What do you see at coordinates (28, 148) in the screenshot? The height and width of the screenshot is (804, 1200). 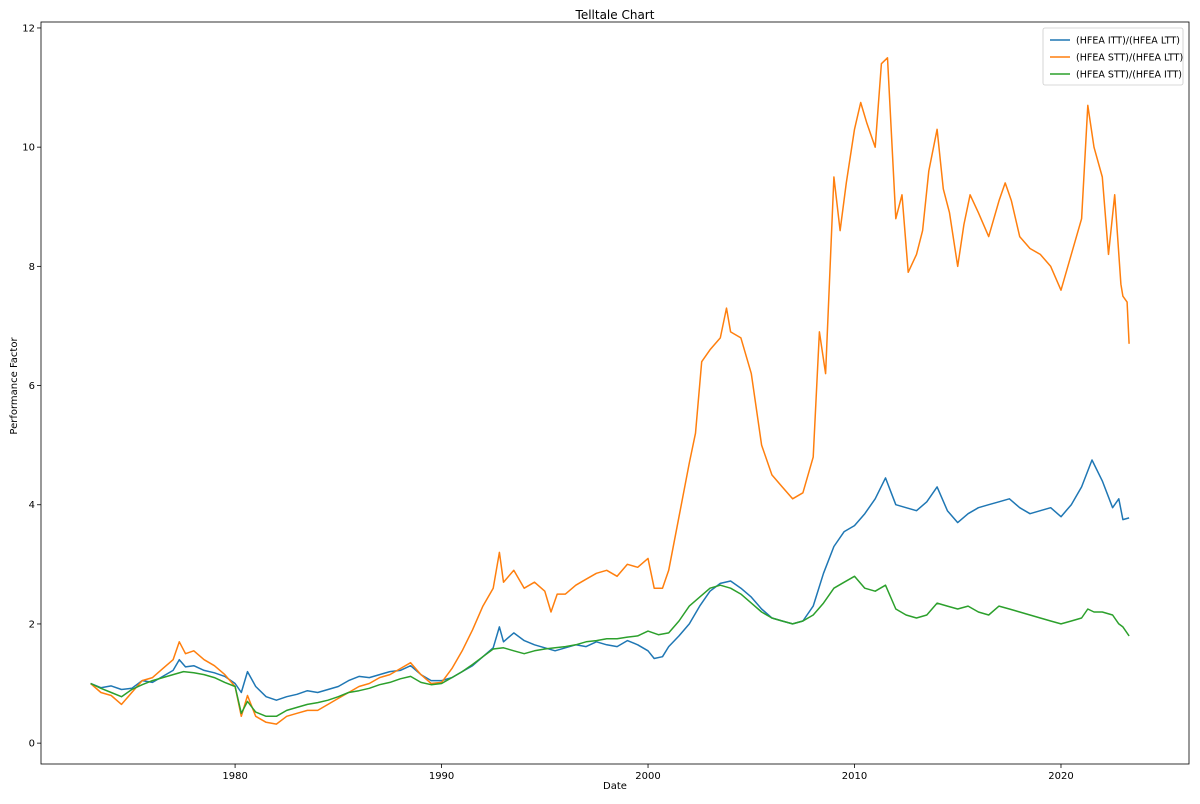 I see `y-tick-label: 10` at bounding box center [28, 148].